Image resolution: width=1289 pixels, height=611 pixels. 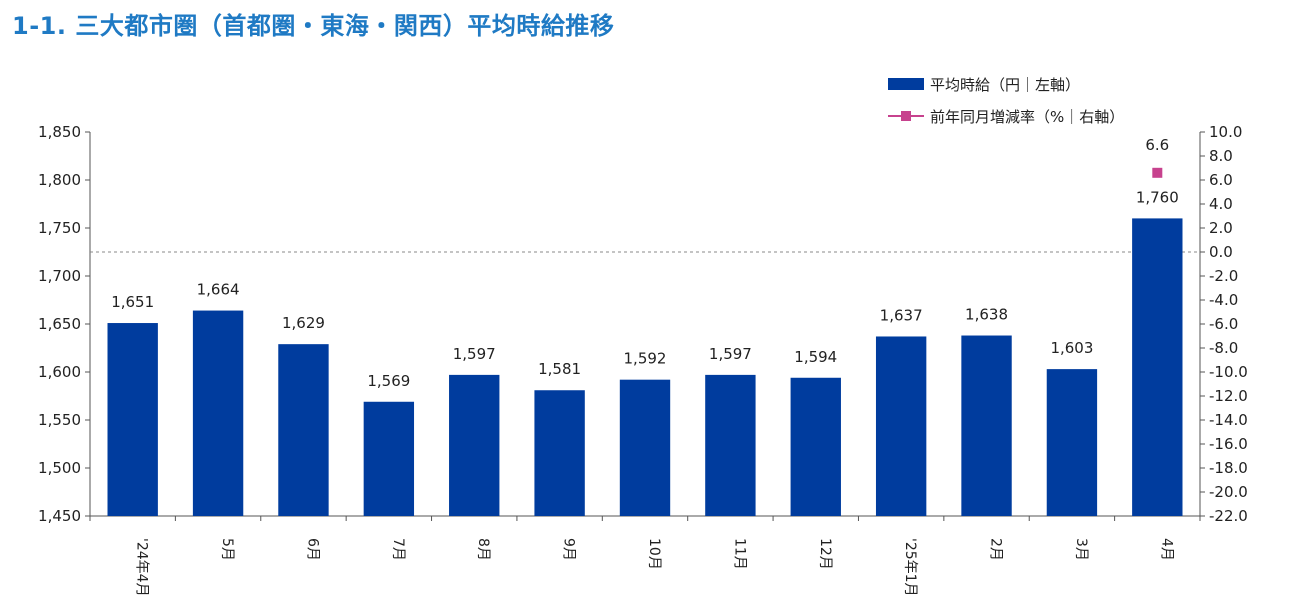 What do you see at coordinates (1228, 468) in the screenshot?
I see `right-tick-label: -18.0` at bounding box center [1228, 468].